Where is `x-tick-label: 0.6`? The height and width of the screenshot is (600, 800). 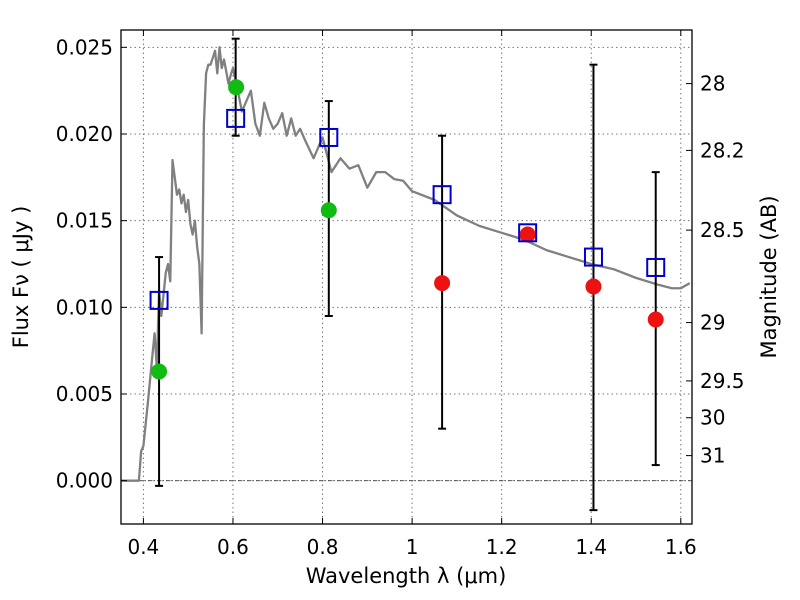
x-tick-label: 0.6 is located at coordinates (233, 547).